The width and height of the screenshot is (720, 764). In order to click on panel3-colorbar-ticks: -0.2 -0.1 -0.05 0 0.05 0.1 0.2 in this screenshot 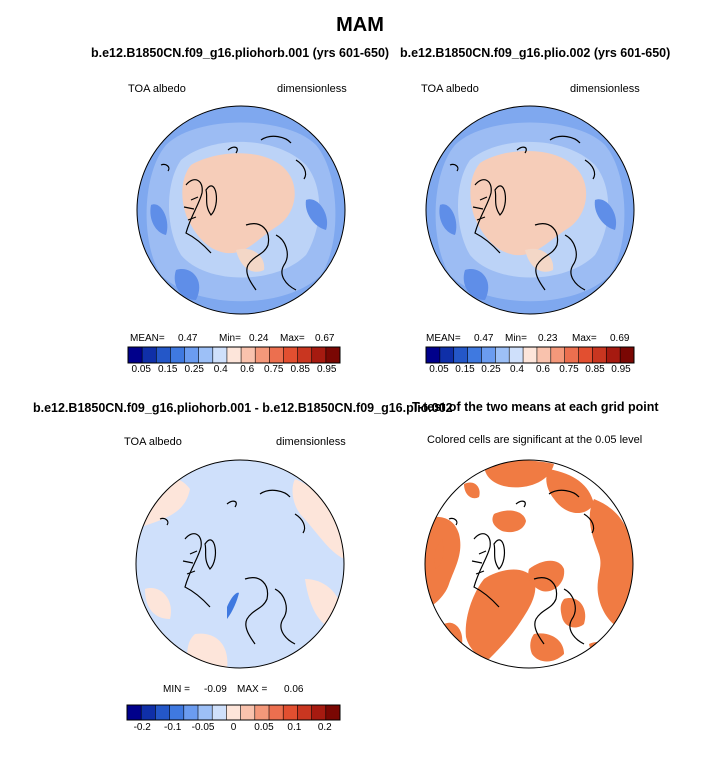, I will do `click(233, 729)`.